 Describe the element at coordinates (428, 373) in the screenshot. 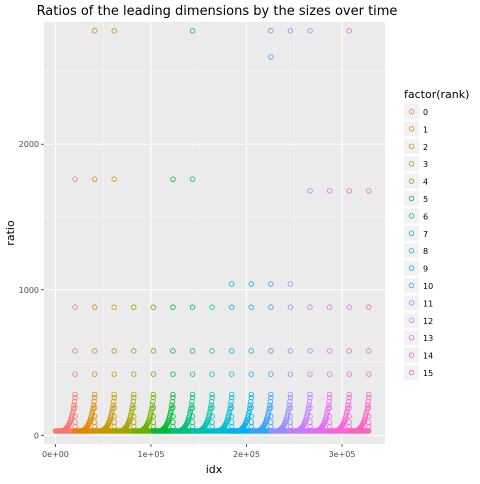

I see `legend-label: 15` at that location.